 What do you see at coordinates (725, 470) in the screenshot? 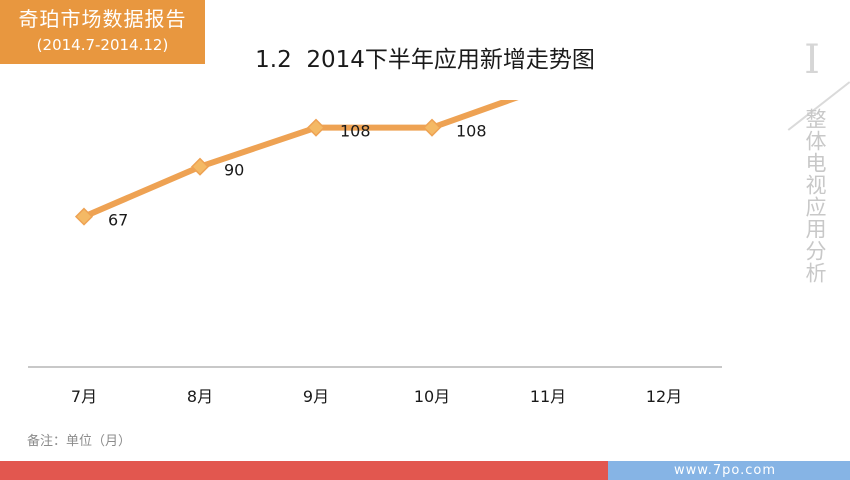
I see `footer-url: www.7po.com` at bounding box center [725, 470].